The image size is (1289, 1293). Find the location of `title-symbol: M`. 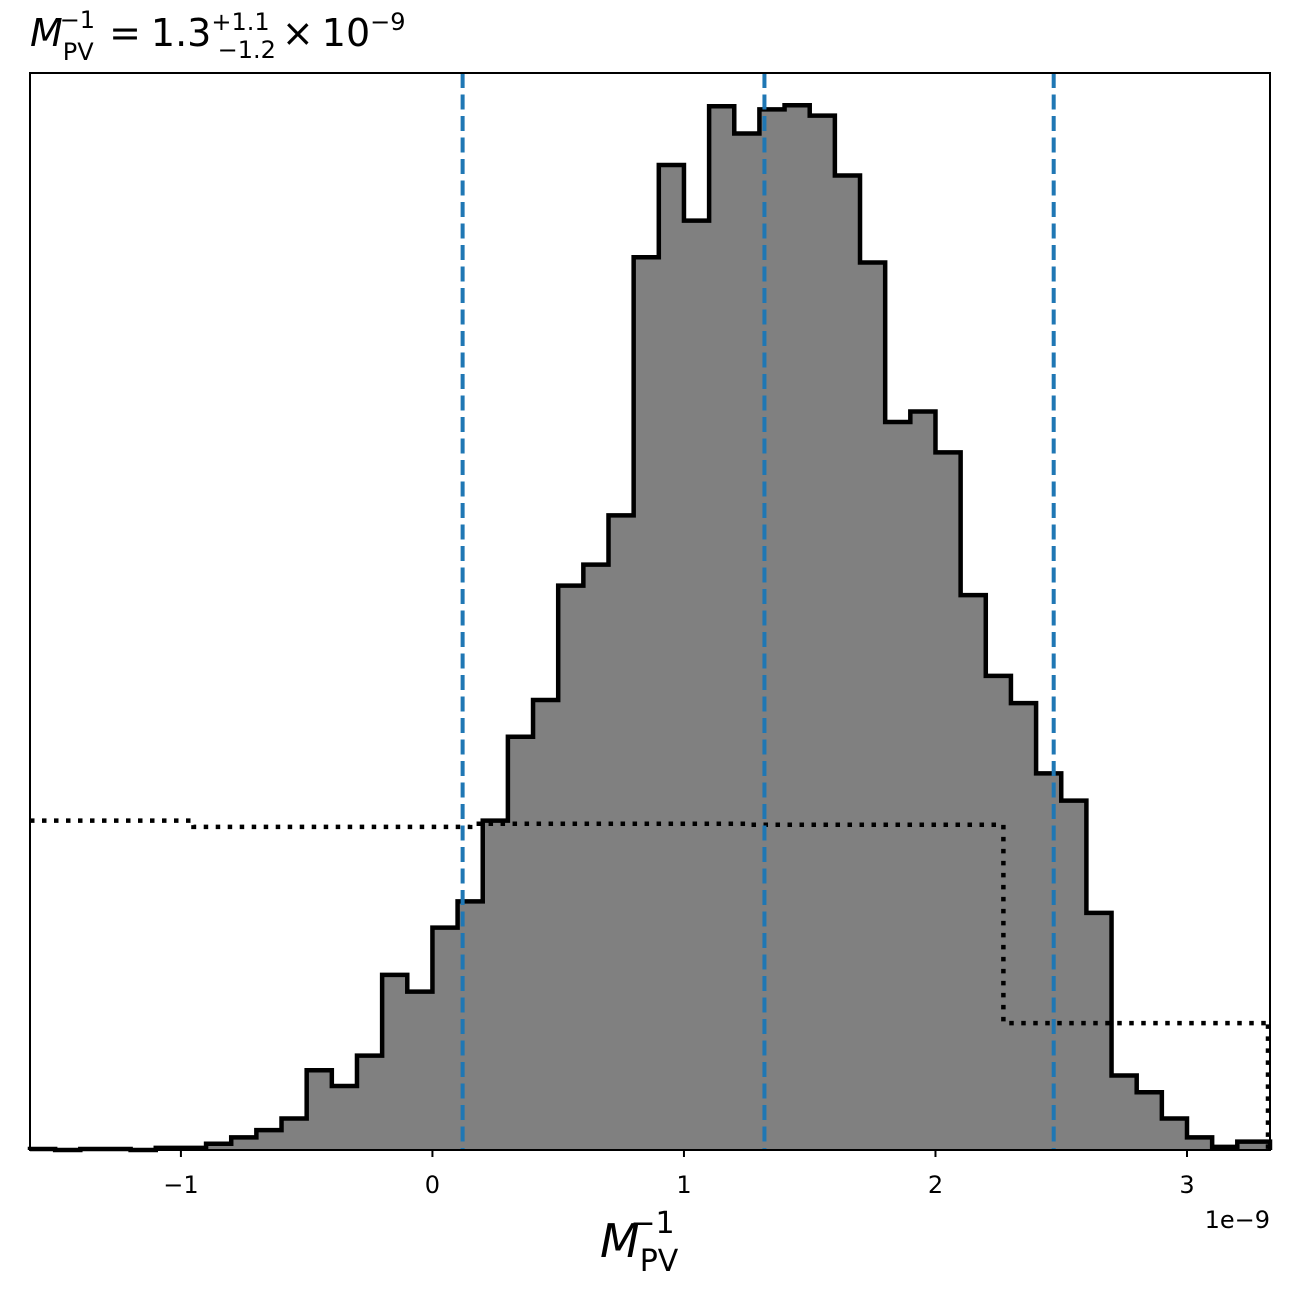

title-symbol: M is located at coordinates (46, 33).